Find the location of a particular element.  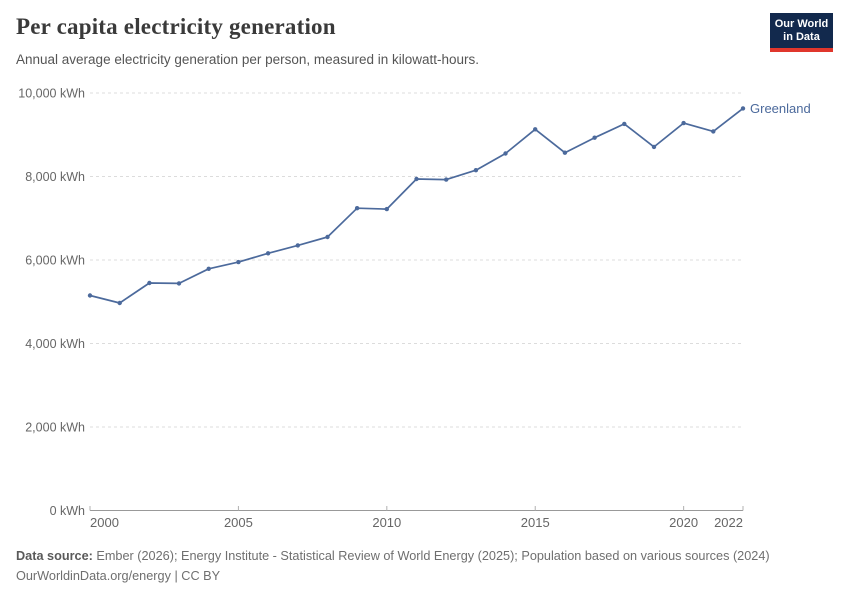

owid-logo: Our World in Data is located at coordinates (801, 32).